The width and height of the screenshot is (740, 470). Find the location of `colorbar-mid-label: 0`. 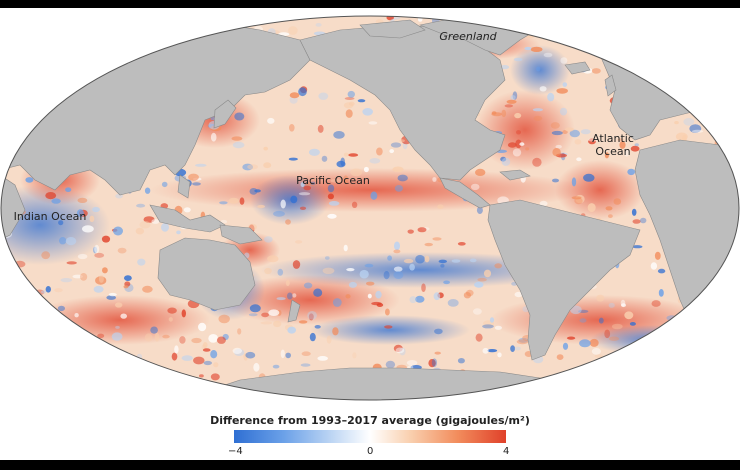

colorbar-mid-label: 0 is located at coordinates (370, 451).